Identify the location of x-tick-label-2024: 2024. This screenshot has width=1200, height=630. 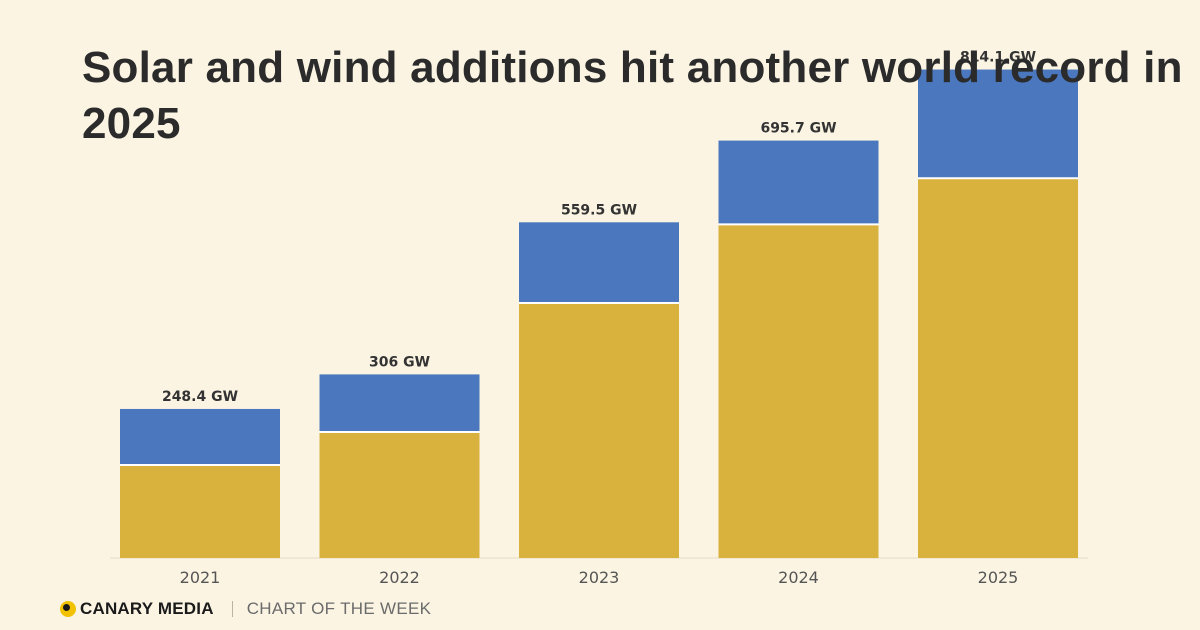
(798, 577).